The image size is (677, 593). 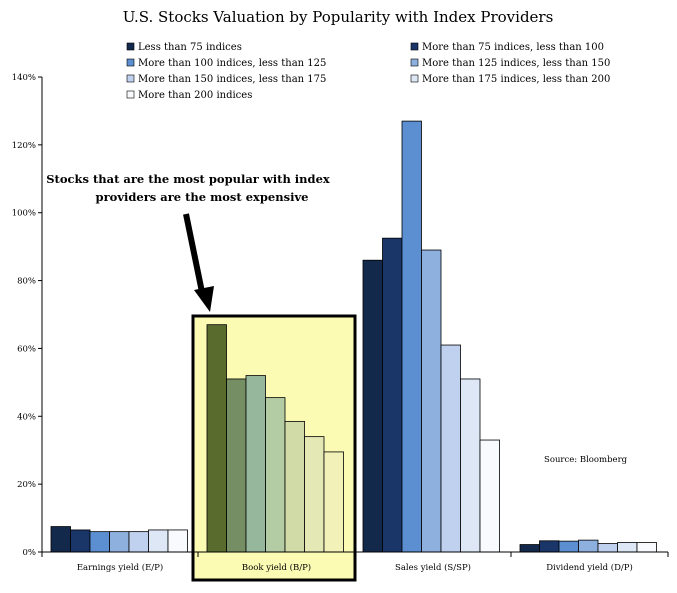 I want to click on legend-label: More than 150 indices, less than 175, so click(x=232, y=79).